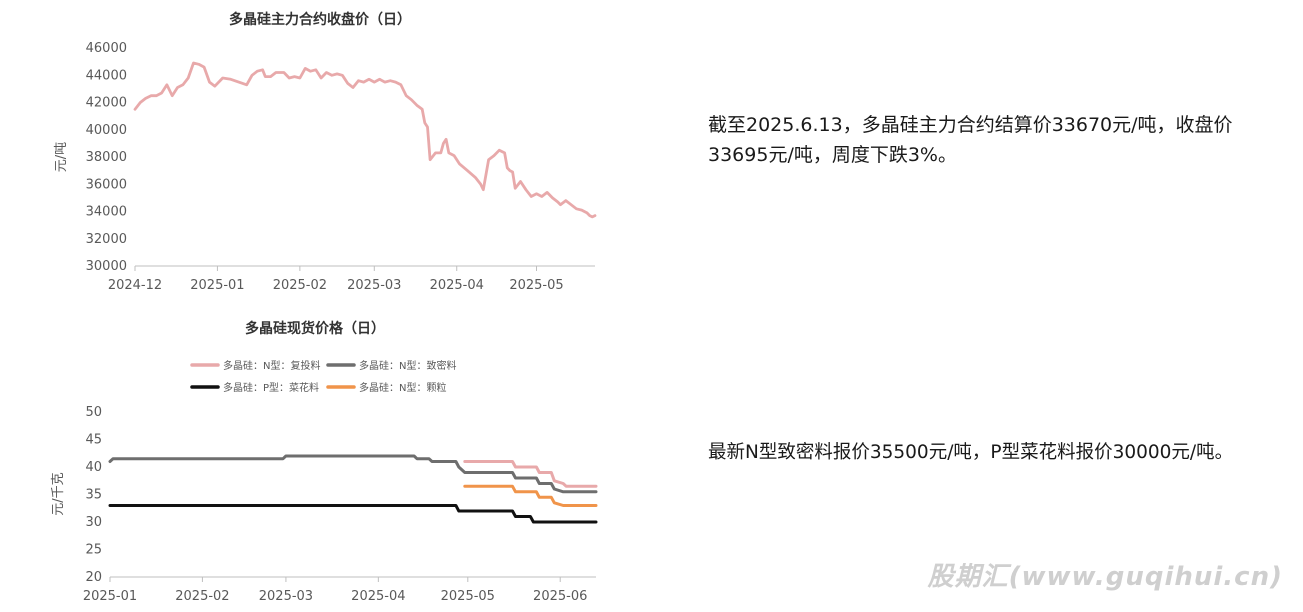 The image size is (1303, 612). I want to click on y-tick-label: 20, so click(93, 577).